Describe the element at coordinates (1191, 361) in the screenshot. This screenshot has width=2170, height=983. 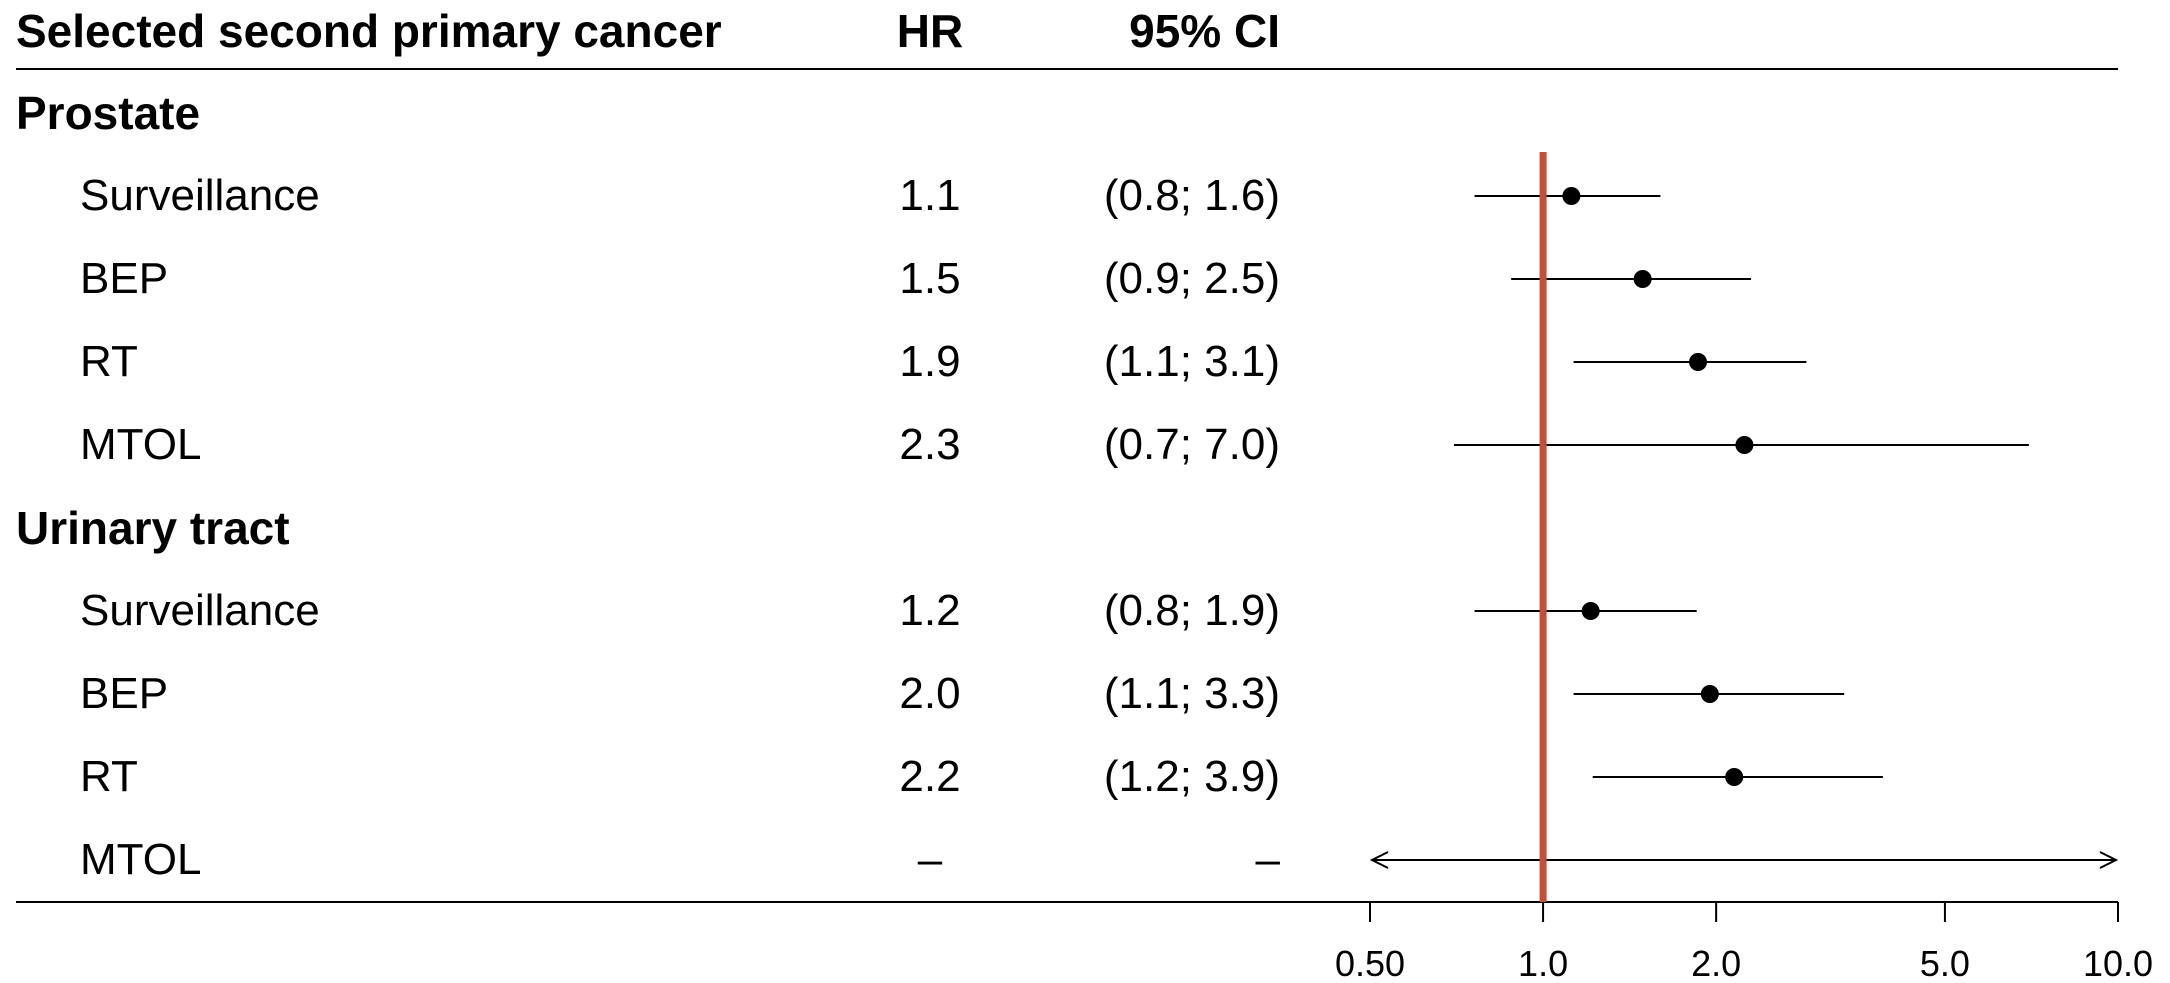
I see `row-ci: (1.1; 3.1)` at that location.